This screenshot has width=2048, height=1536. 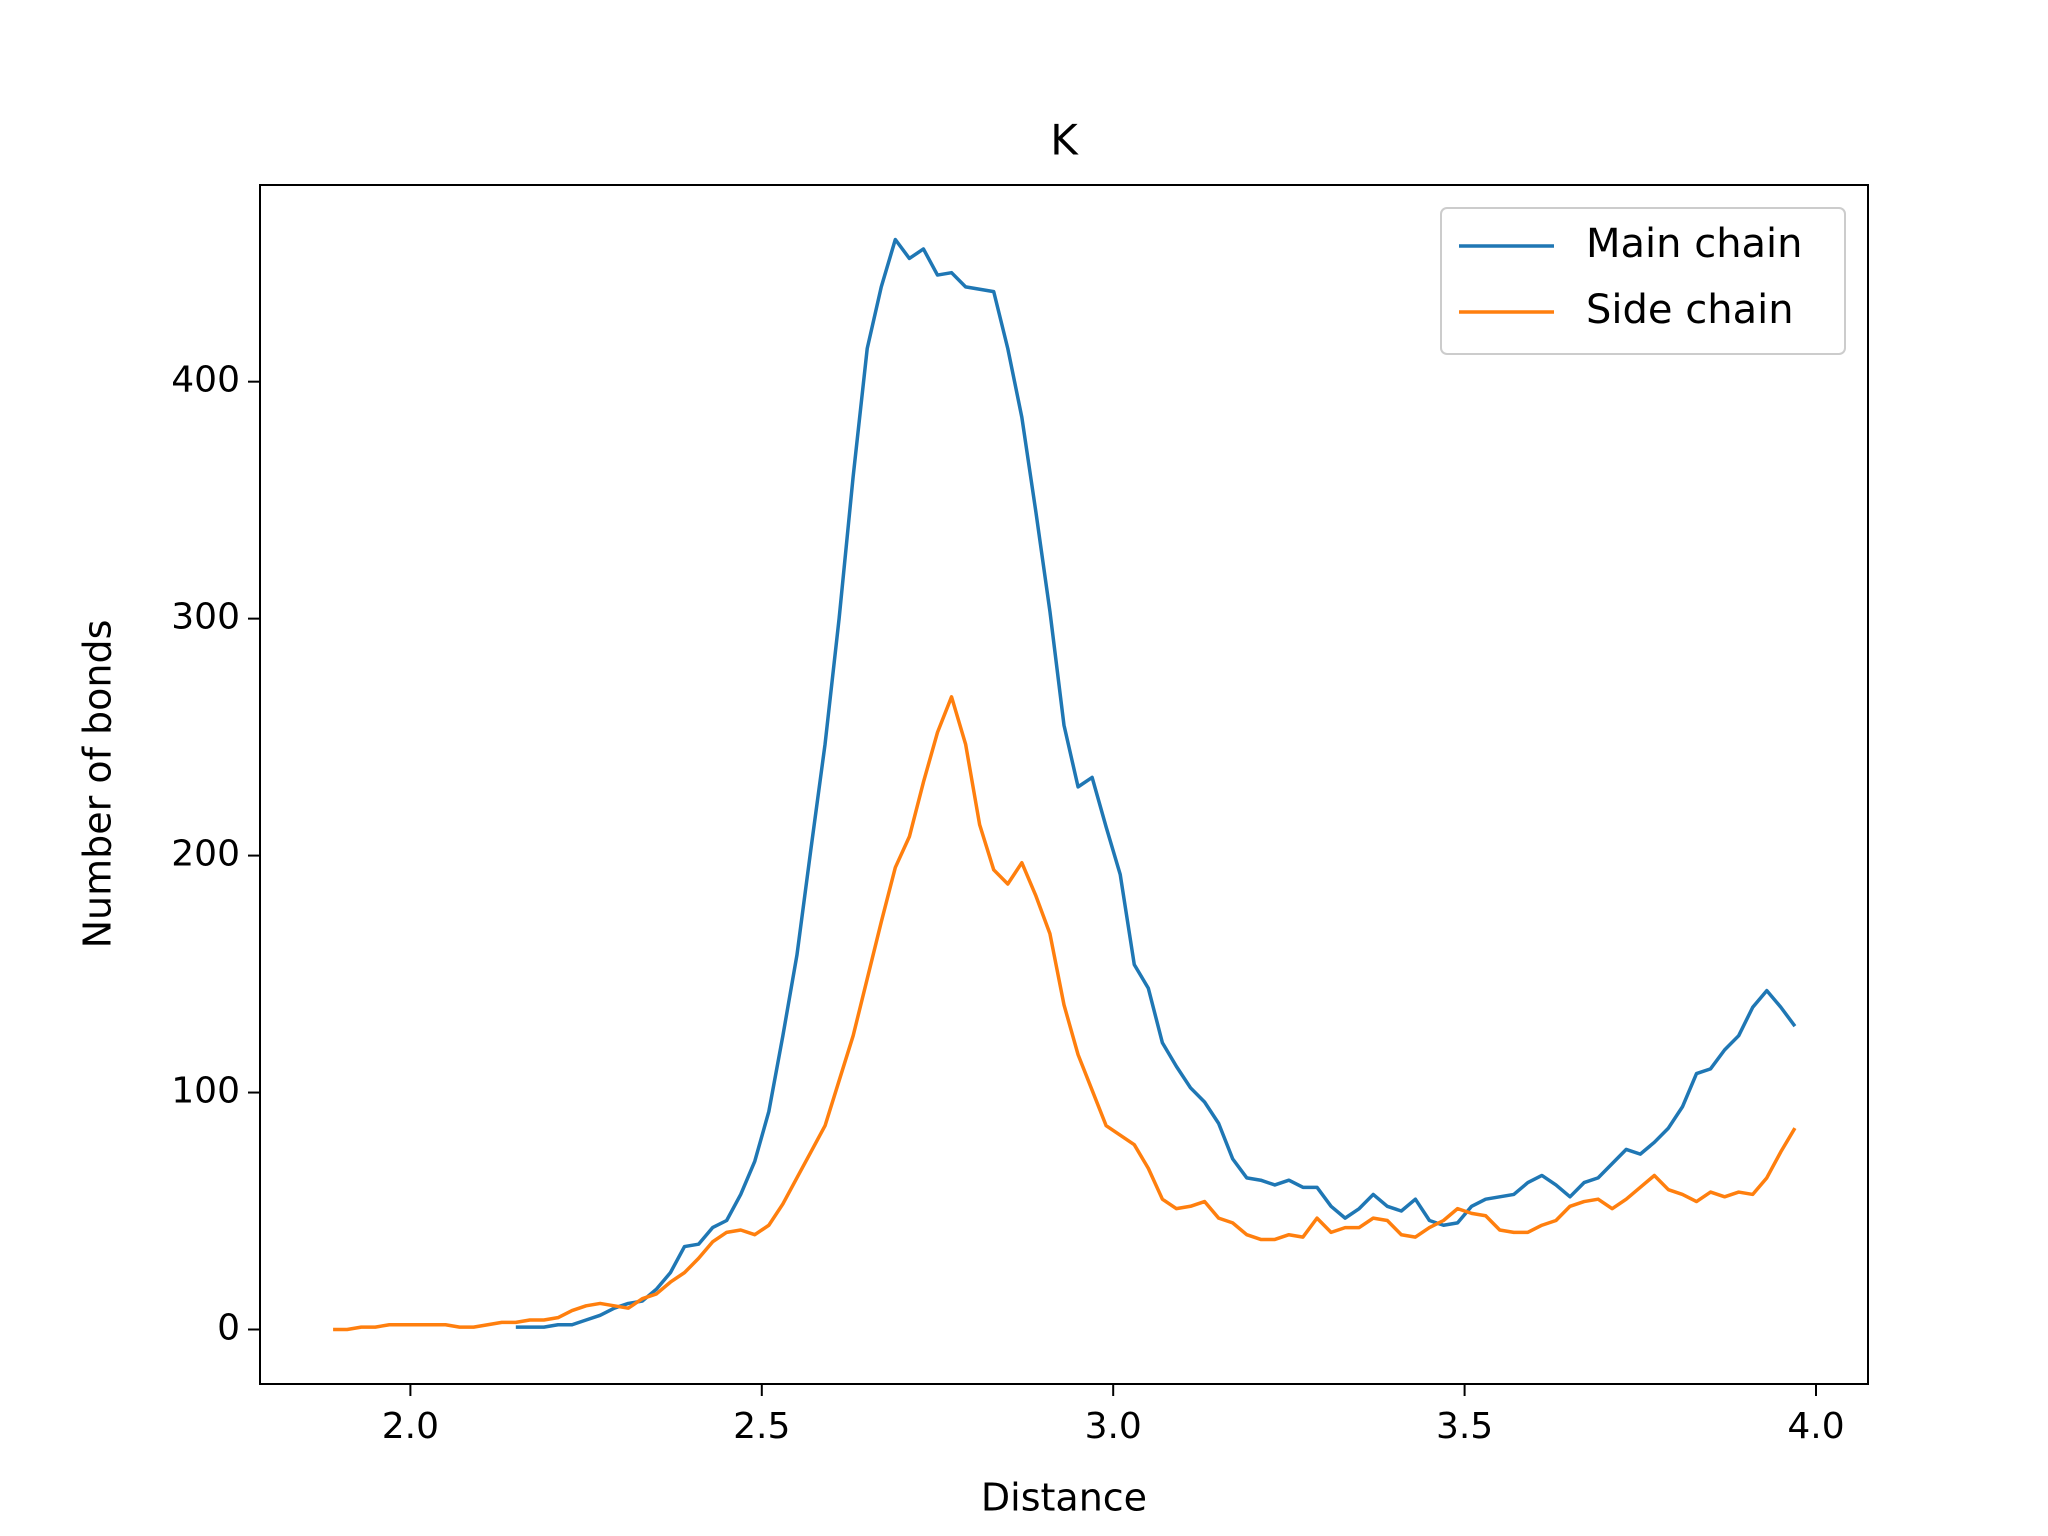 What do you see at coordinates (1064, 140) in the screenshot?
I see `chart-title: K` at bounding box center [1064, 140].